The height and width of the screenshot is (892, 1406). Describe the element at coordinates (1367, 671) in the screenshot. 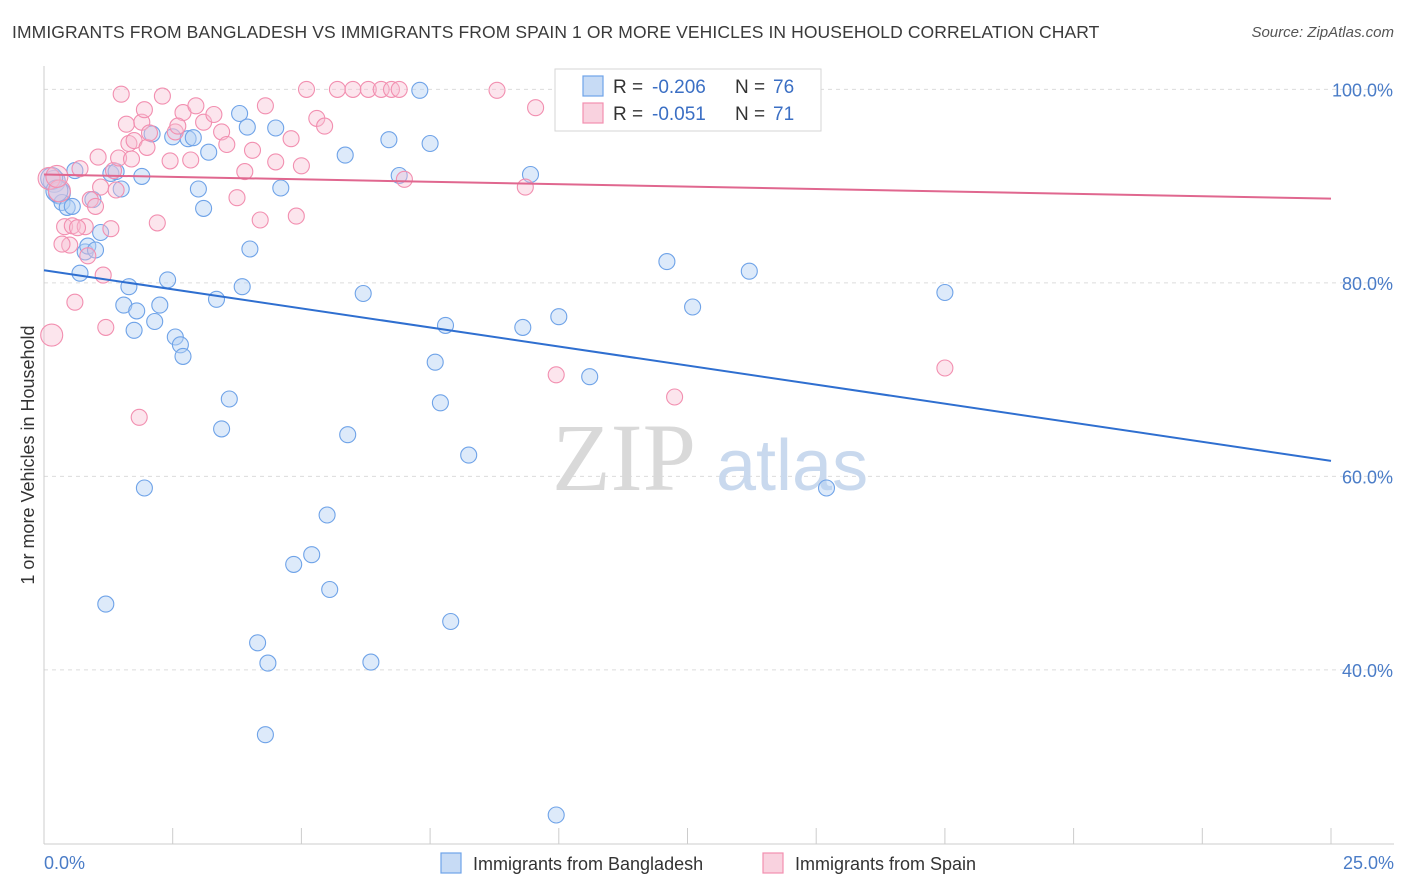

I see `y-tick-label: 40.0%` at that location.